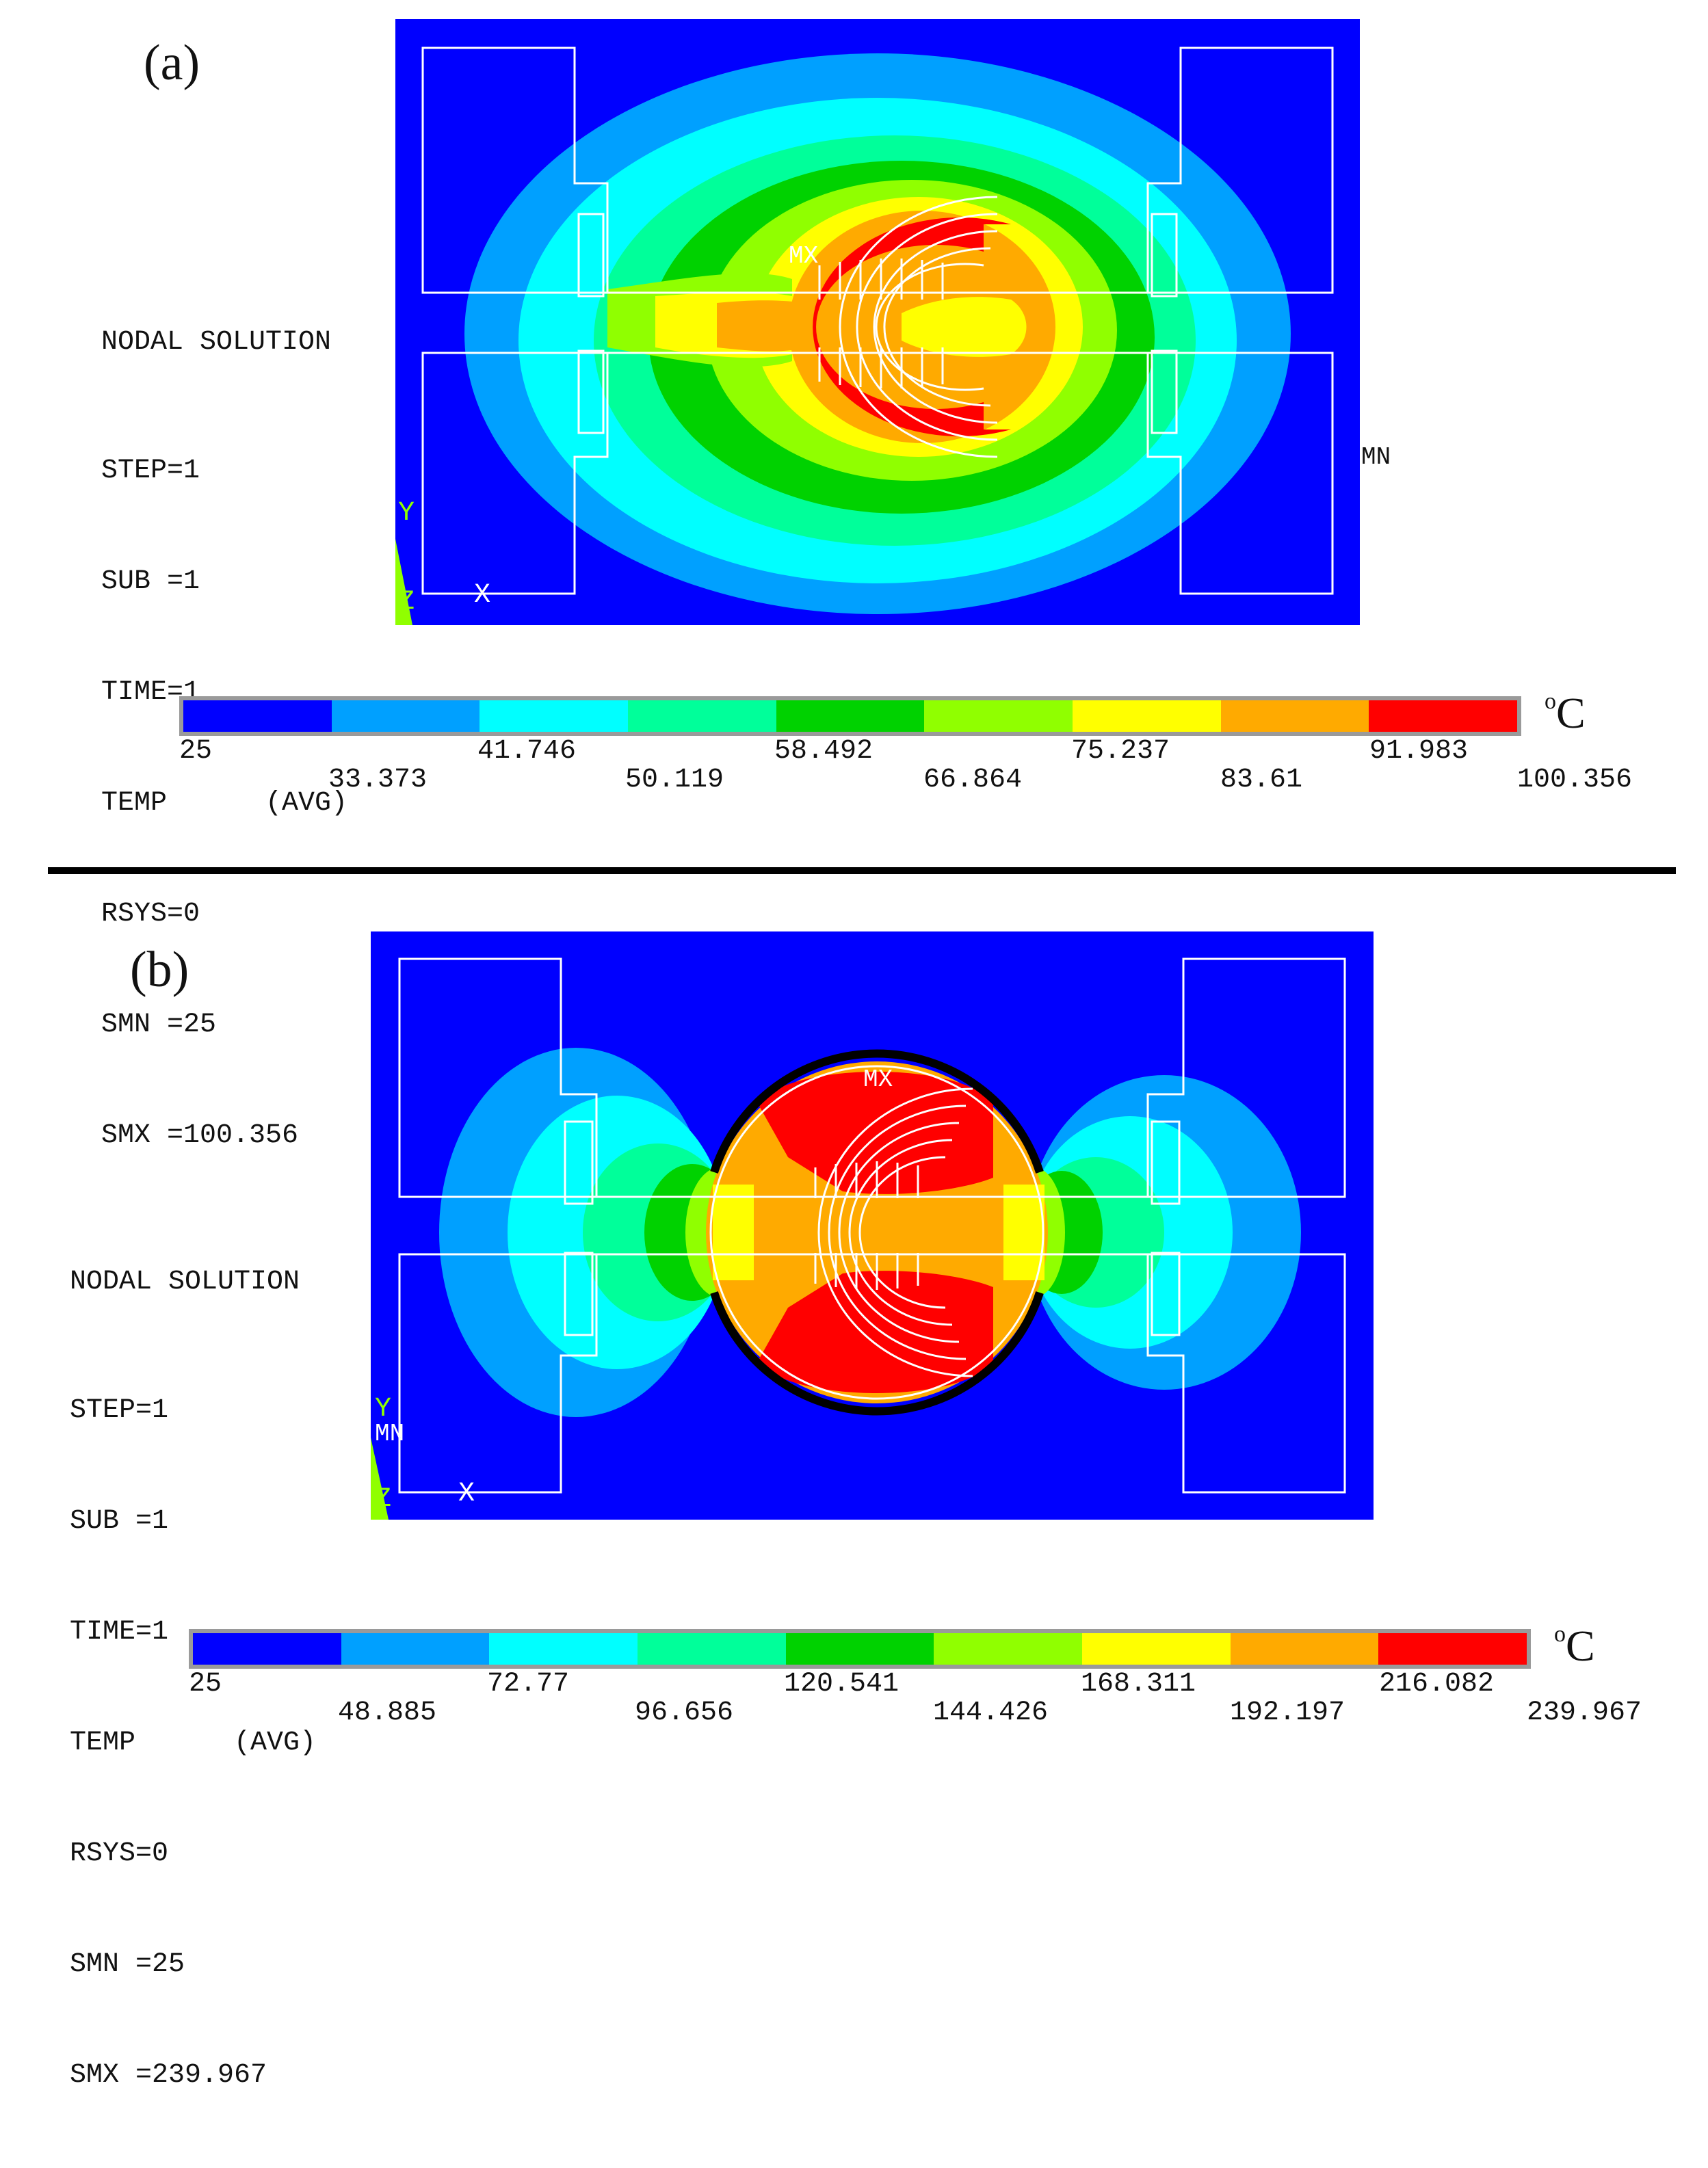 This screenshot has height=2168, width=1708. What do you see at coordinates (168, 2075) in the screenshot?
I see `info-smx: SMX =239.967` at bounding box center [168, 2075].